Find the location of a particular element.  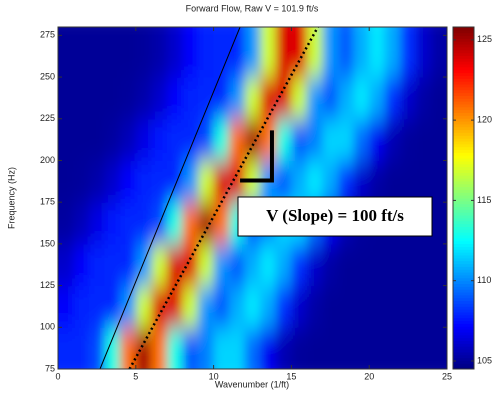

y-tick-label: 175 is located at coordinates (47, 202).